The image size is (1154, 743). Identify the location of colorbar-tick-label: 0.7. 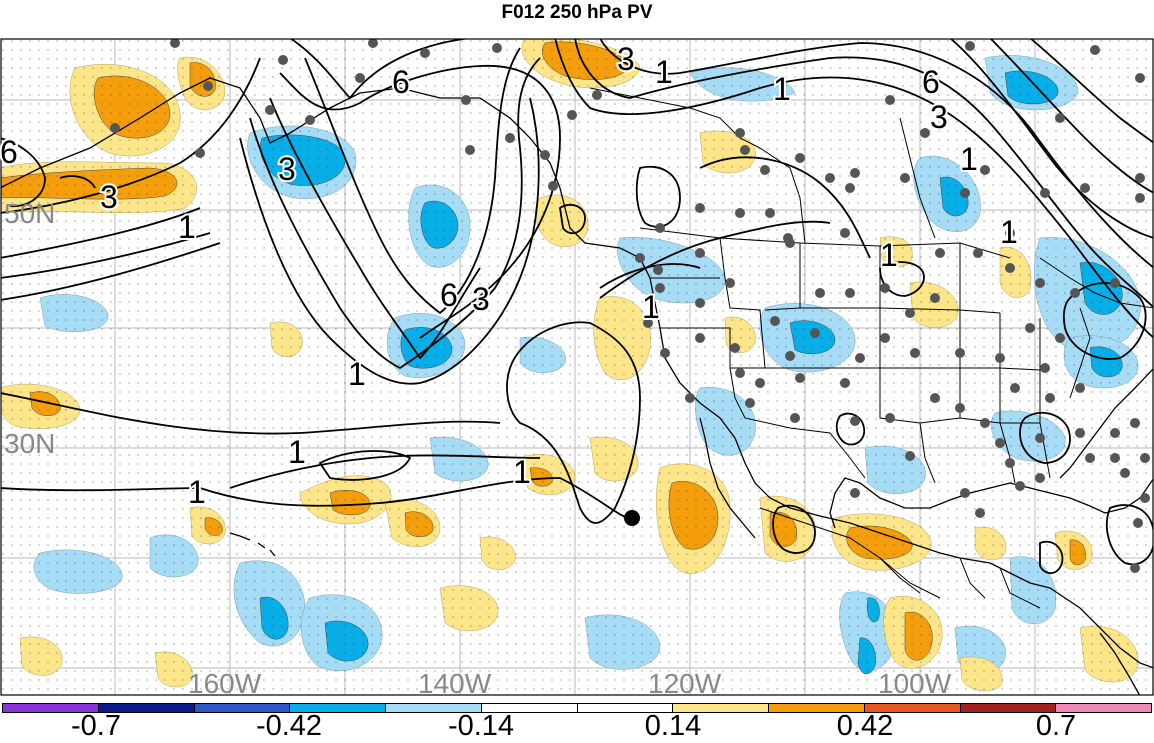
(1056, 726).